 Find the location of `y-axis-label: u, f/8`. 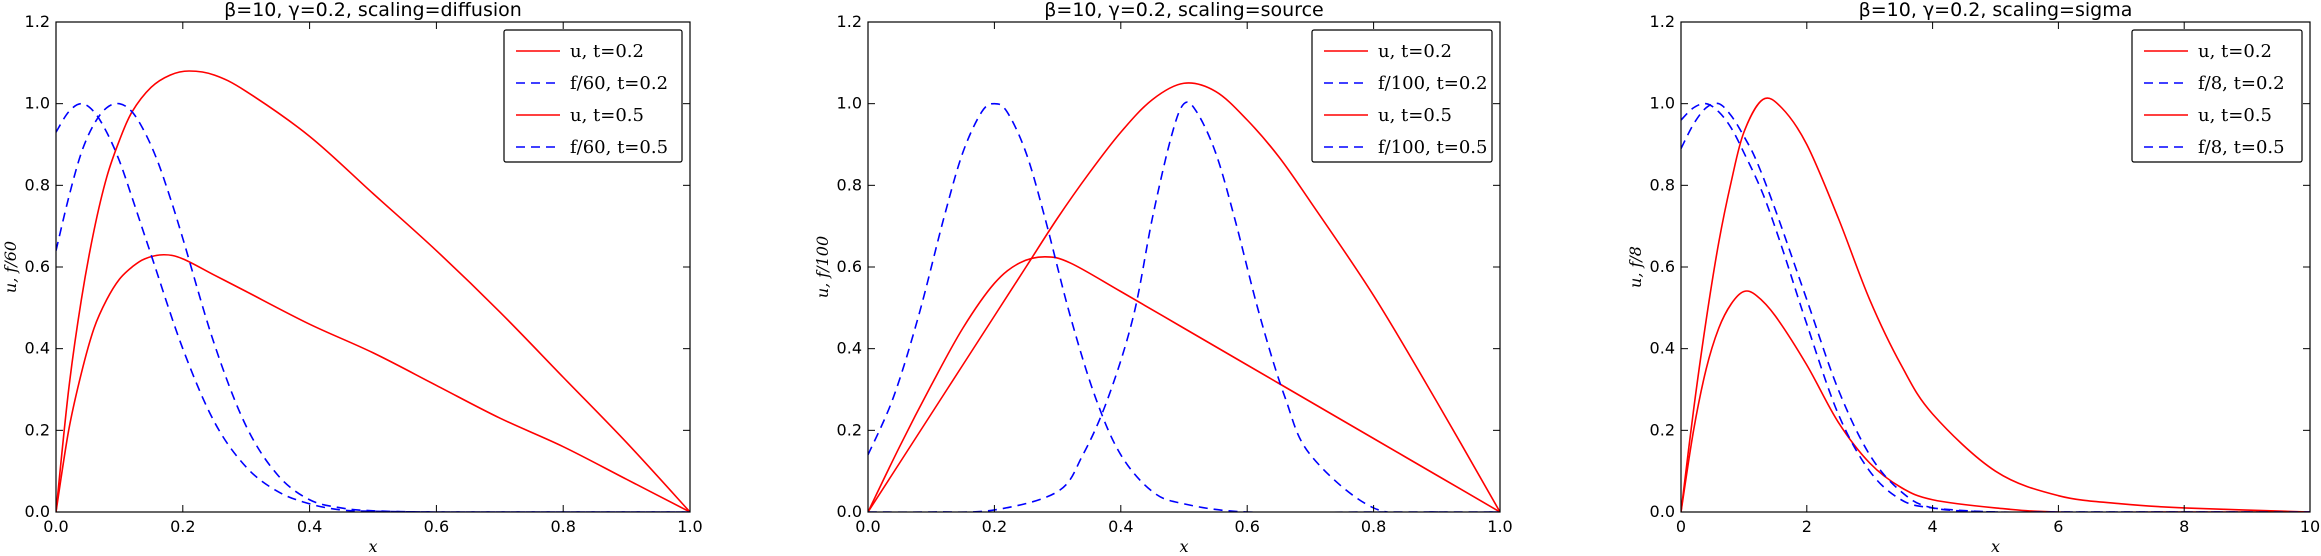

y-axis-label: u, f/8 is located at coordinates (1635, 267).